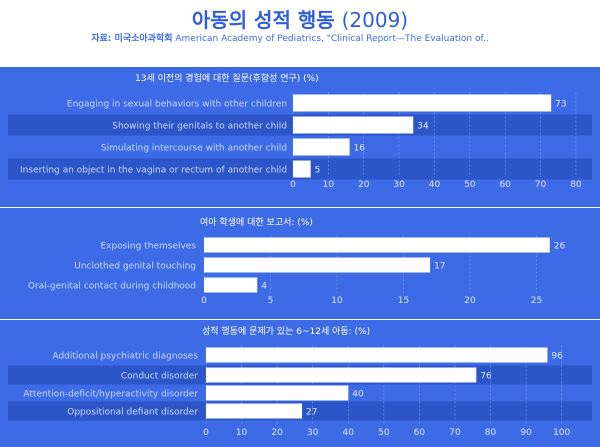  I want to click on category-label: Conduct disorder, so click(159, 377).